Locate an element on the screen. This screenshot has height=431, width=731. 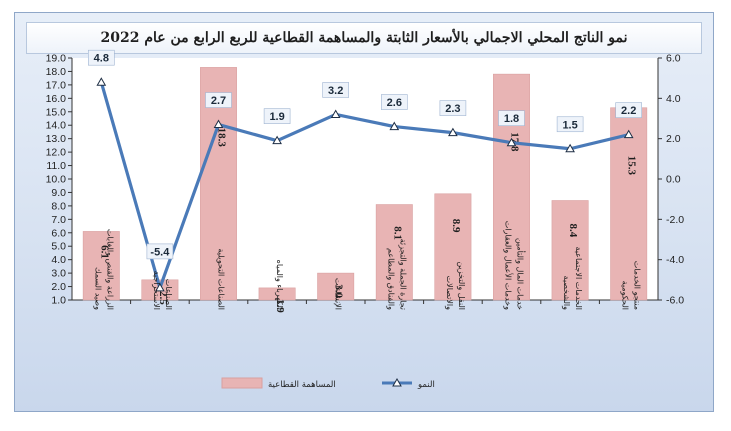
category-label: تجارة الجملة والتجزئة is located at coordinates (402, 274).